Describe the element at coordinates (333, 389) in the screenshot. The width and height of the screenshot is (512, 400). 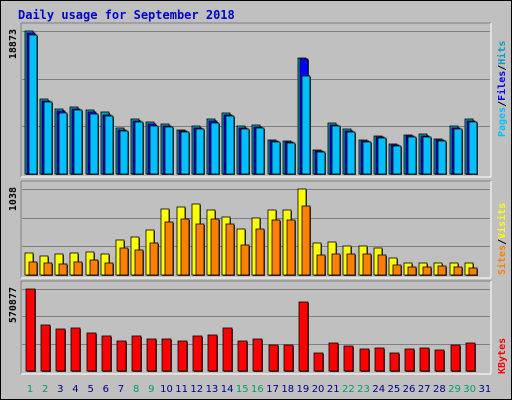
I see `day-label-21: 21` at that location.